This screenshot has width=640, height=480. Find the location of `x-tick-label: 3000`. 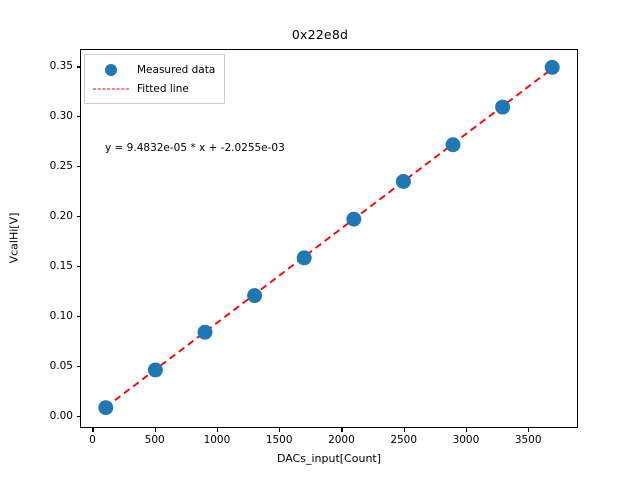

x-tick-label: 3000 is located at coordinates (466, 440).